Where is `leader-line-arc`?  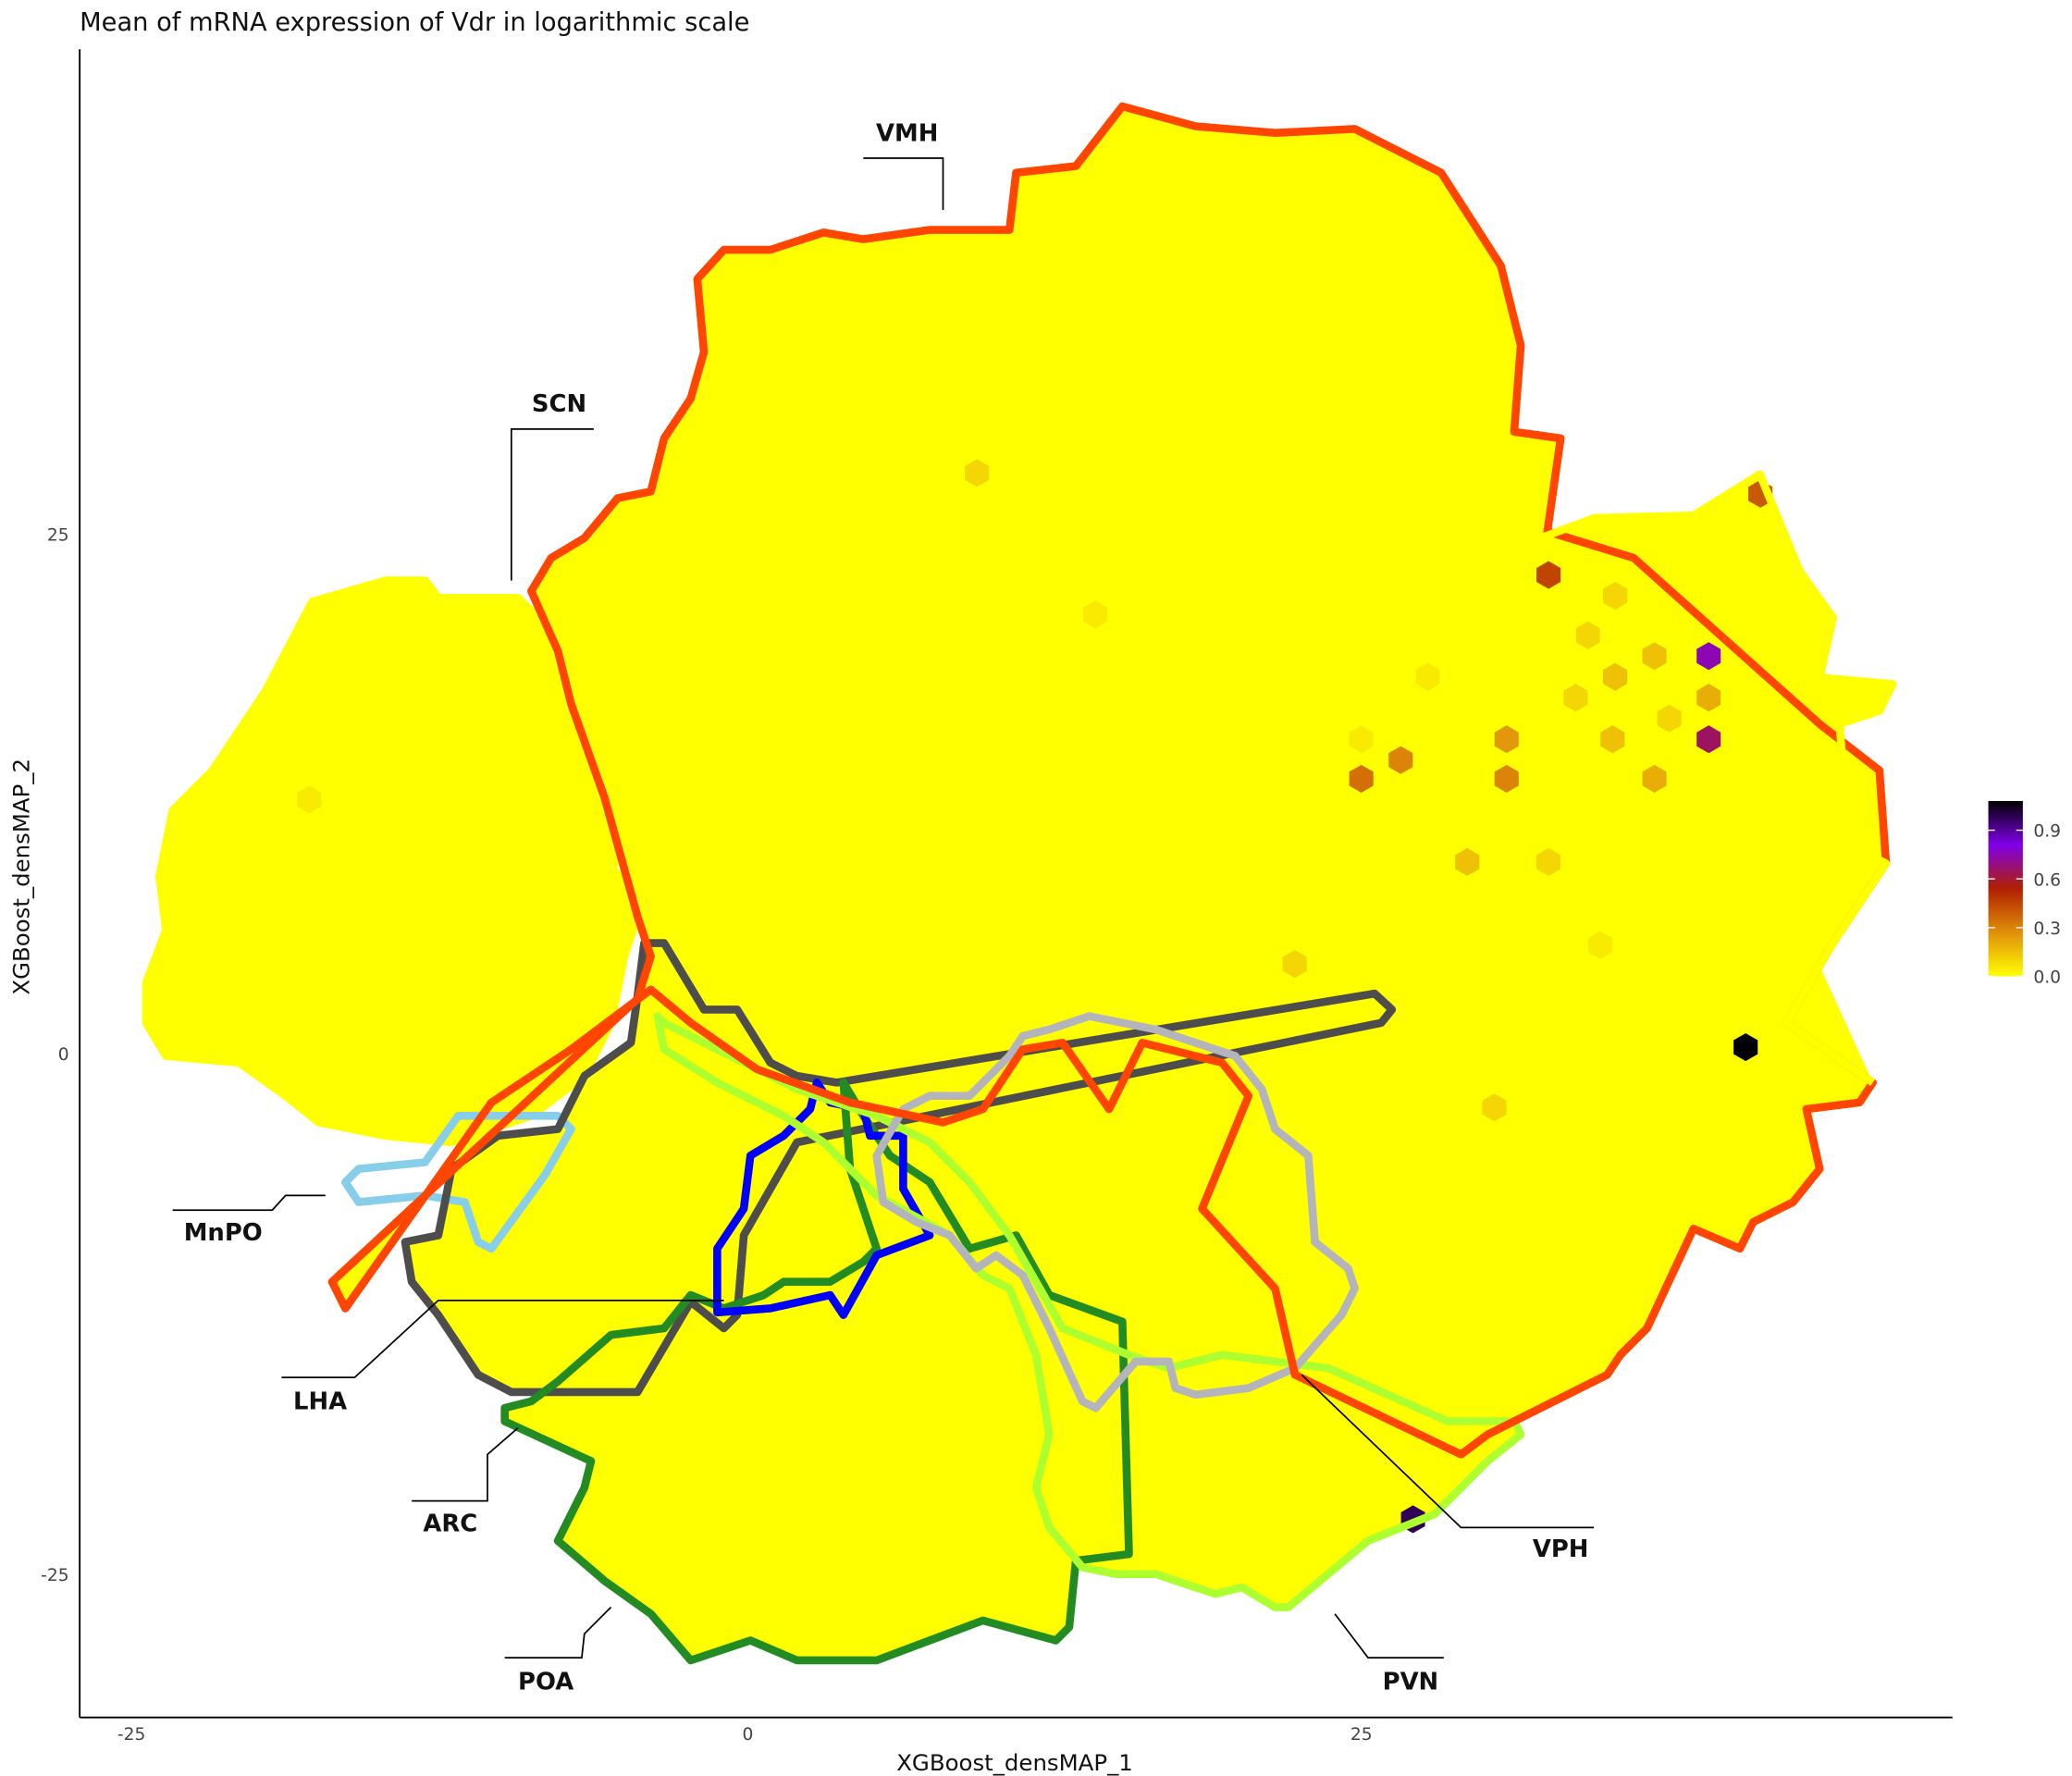
leader-line-arc is located at coordinates (466, 1465).